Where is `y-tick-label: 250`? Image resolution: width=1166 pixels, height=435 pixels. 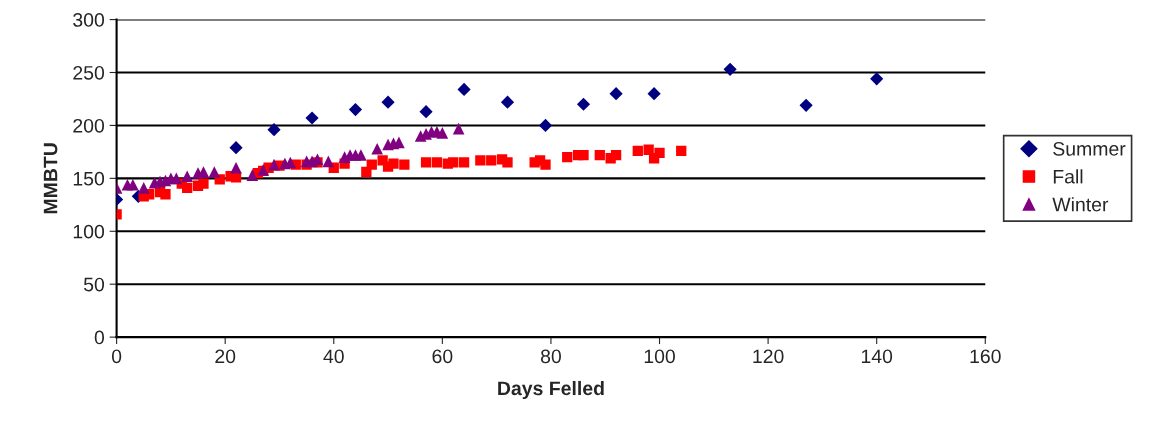 y-tick-label: 250 is located at coordinates (89, 72).